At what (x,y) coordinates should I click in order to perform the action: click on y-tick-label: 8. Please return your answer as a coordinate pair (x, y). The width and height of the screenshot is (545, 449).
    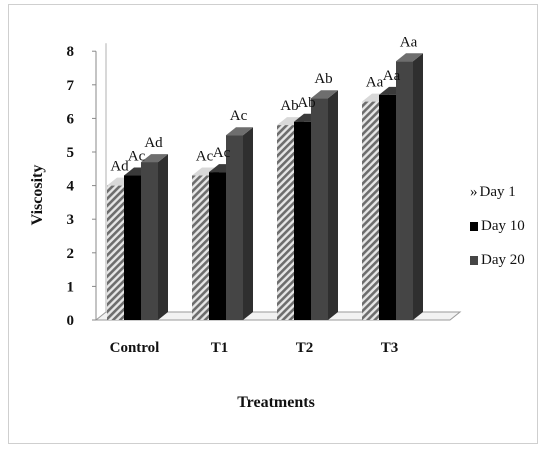
    Looking at the image, I should click on (71, 52).